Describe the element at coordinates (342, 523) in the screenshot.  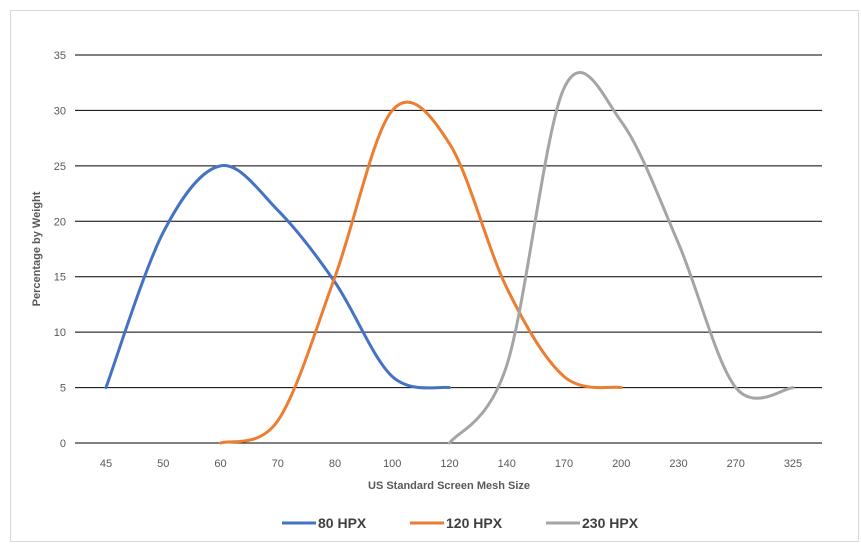
I see `legend-label: 80 HPX` at that location.